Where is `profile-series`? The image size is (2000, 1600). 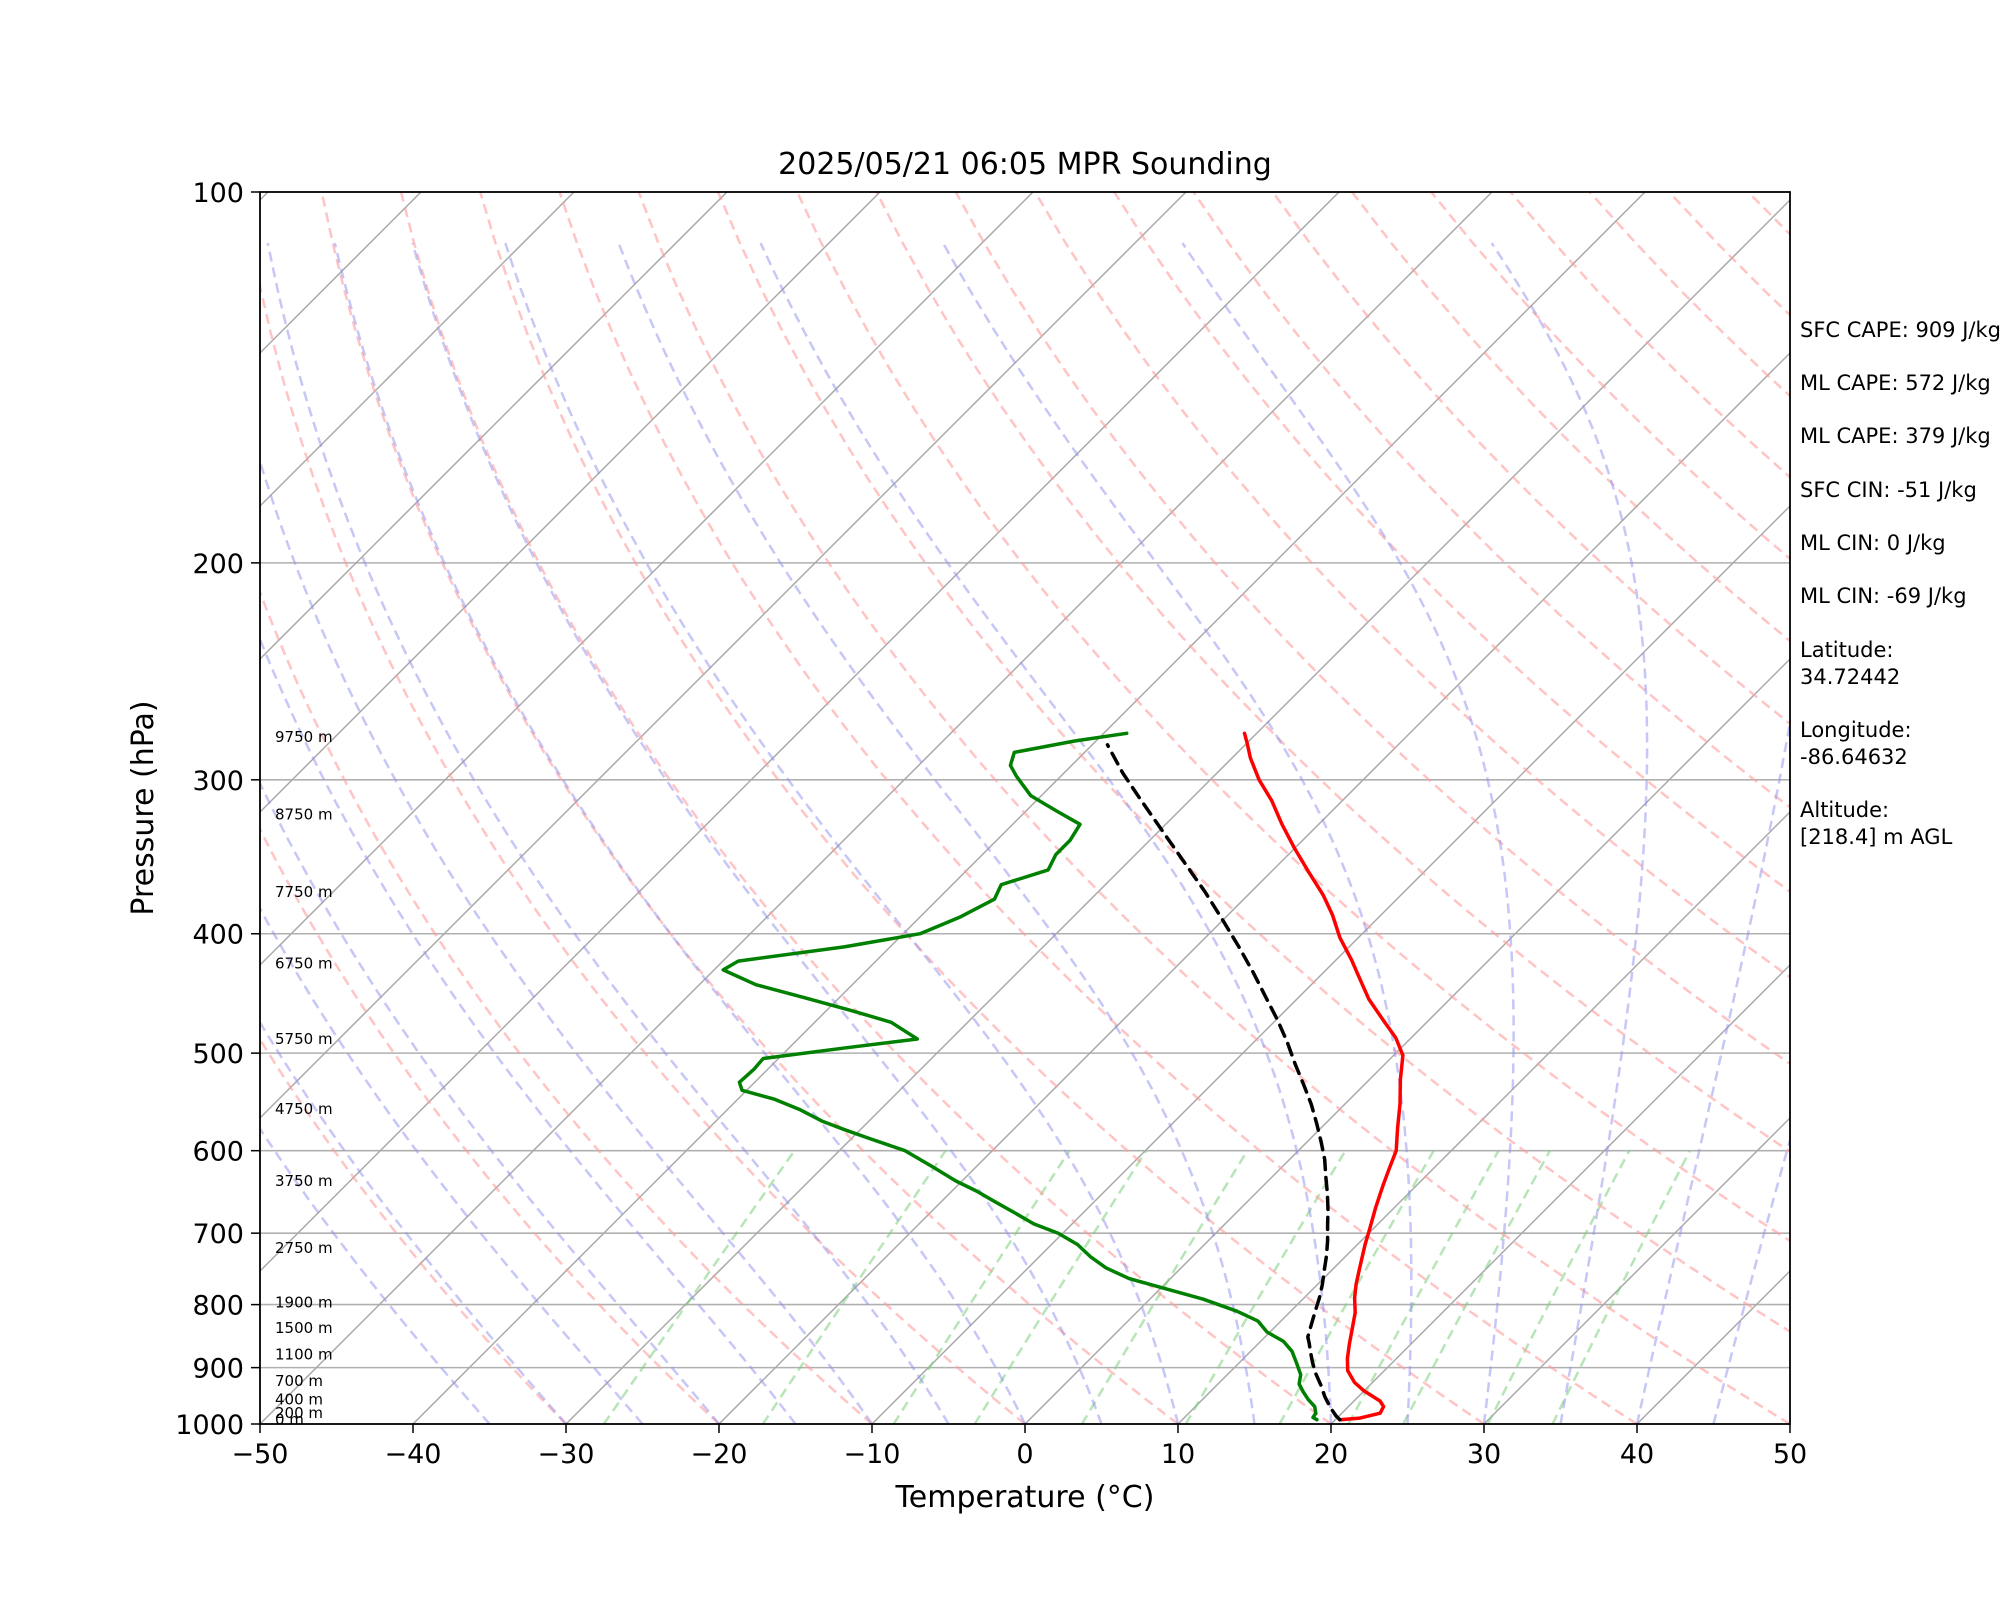
profile-series is located at coordinates (1063, 1076).